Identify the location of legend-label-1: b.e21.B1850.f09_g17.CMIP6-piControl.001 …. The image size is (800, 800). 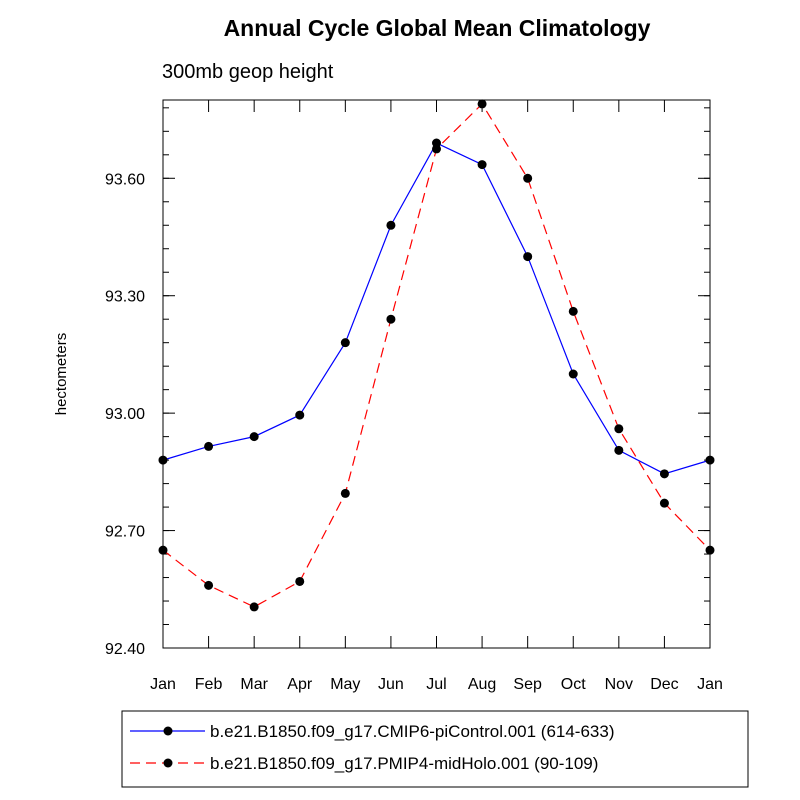
(412, 731).